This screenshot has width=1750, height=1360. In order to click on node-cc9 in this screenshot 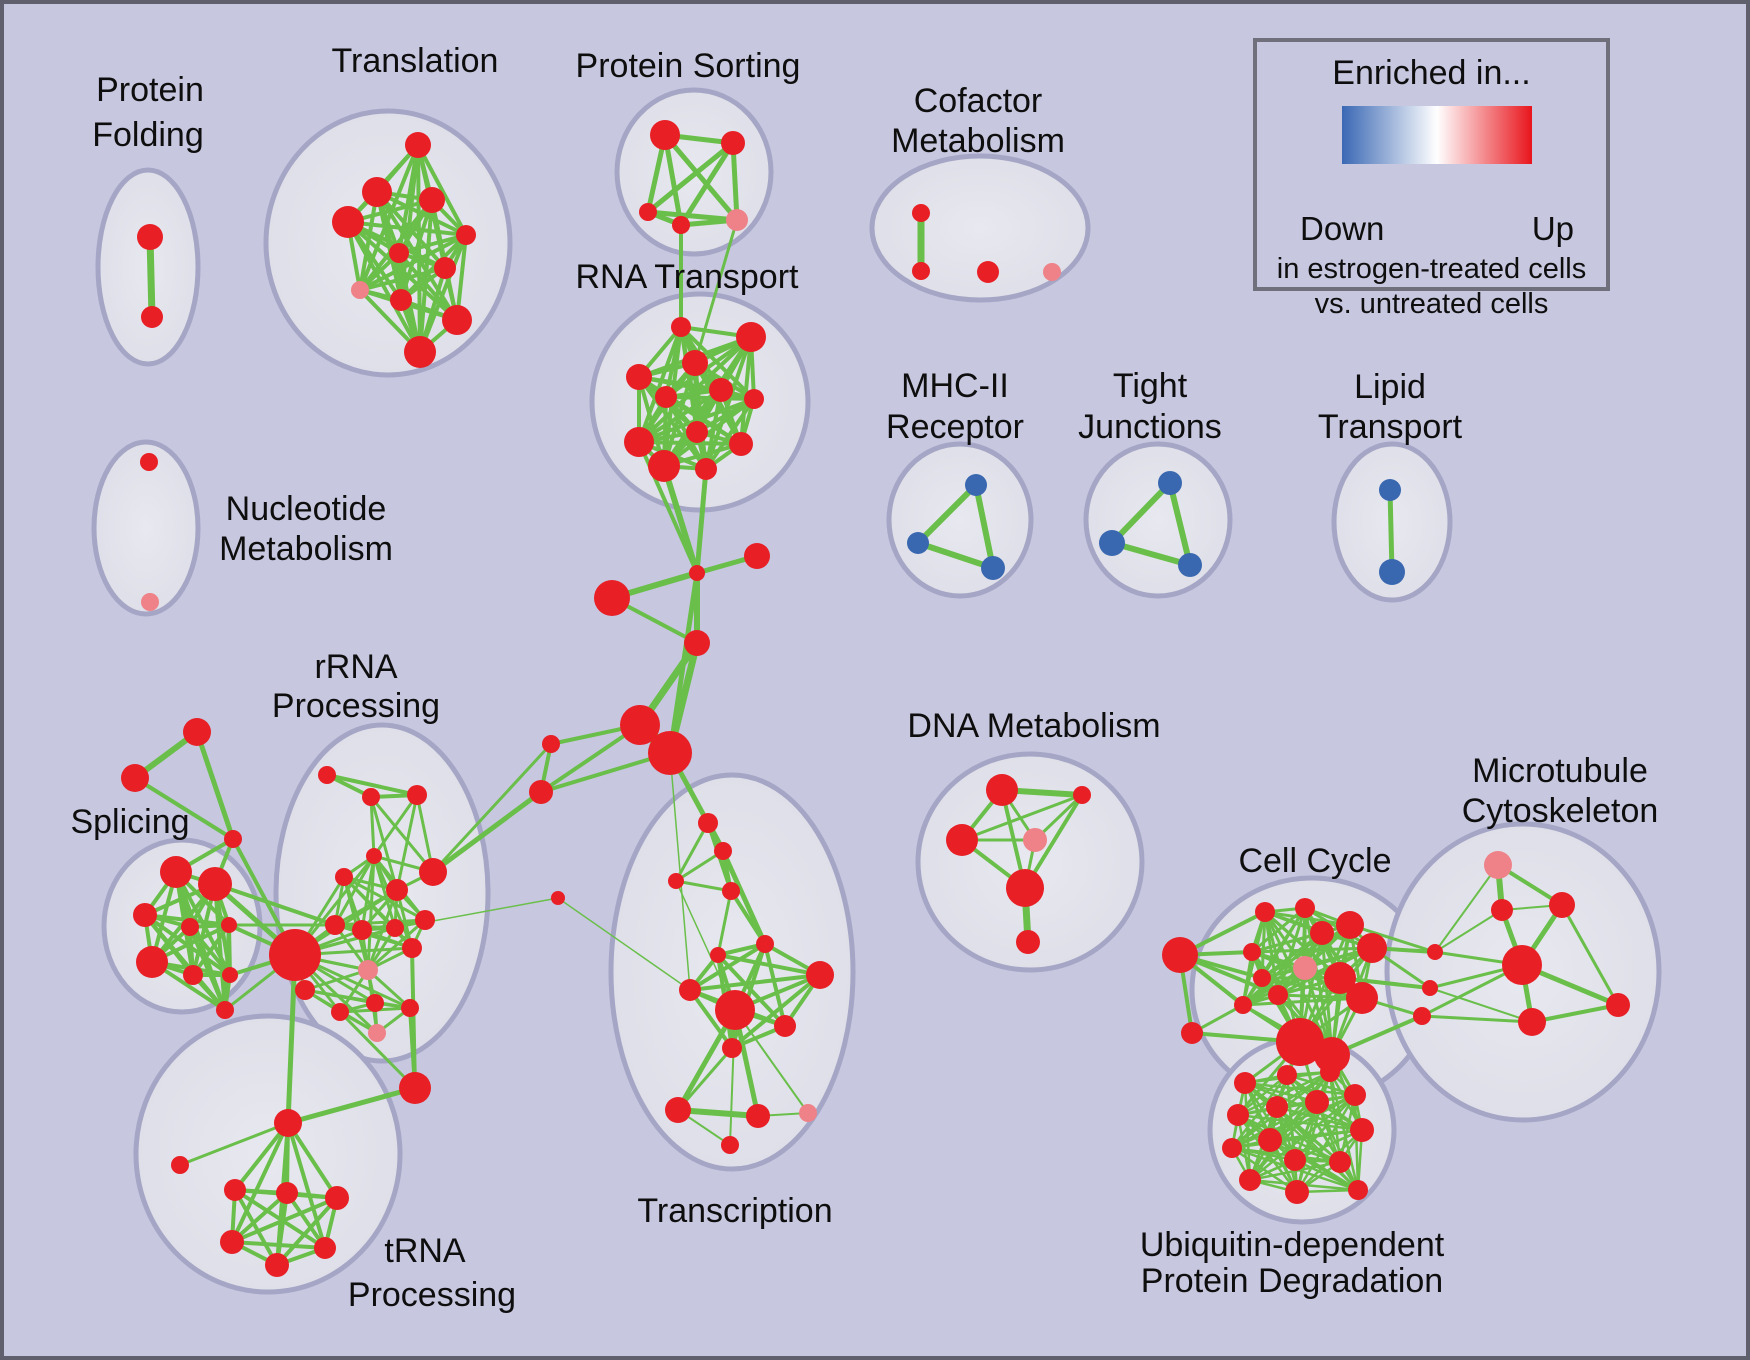, I will do `click(1278, 995)`.